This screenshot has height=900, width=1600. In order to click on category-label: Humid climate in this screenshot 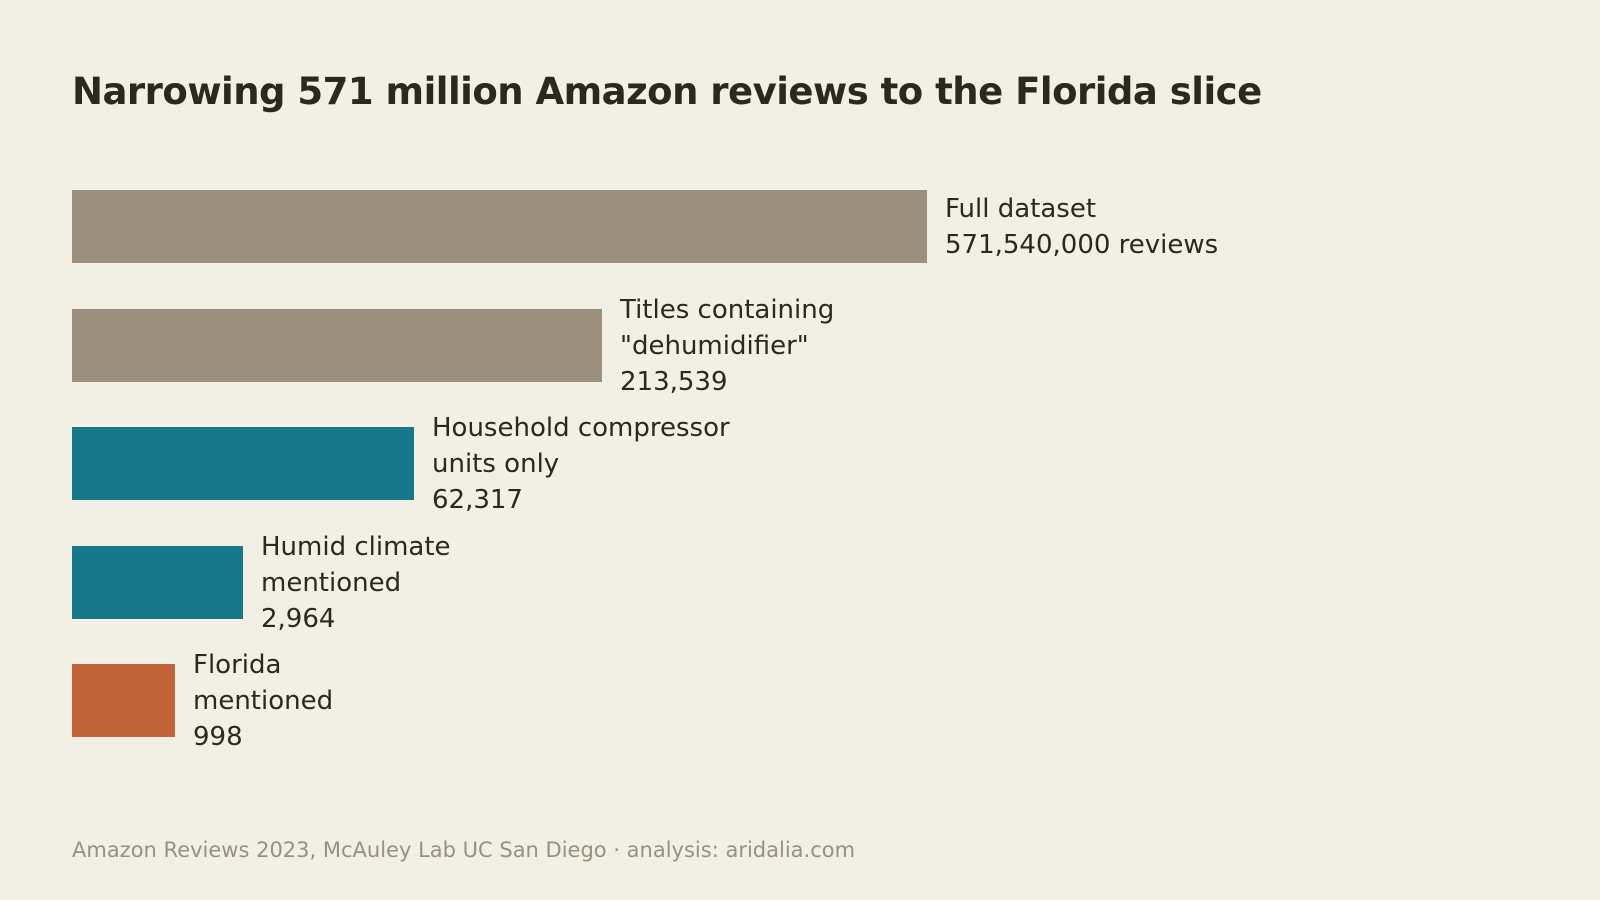, I will do `click(356, 546)`.